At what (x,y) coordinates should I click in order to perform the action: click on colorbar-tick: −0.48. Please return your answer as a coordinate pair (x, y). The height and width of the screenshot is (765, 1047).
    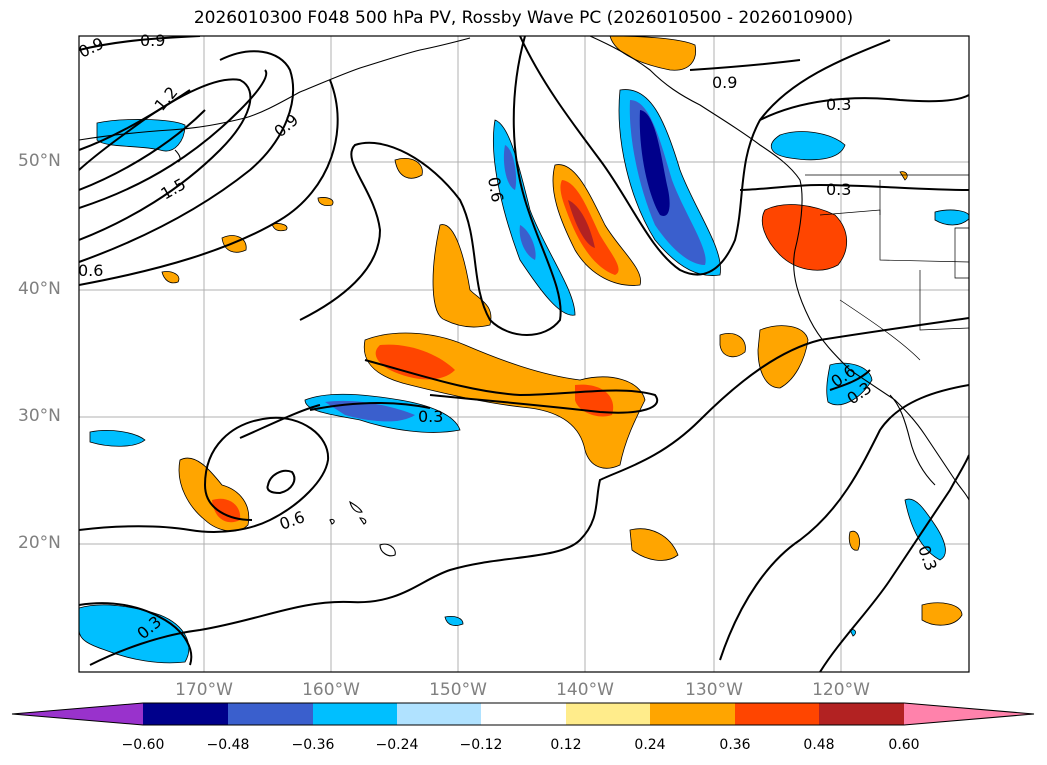
    Looking at the image, I should click on (228, 745).